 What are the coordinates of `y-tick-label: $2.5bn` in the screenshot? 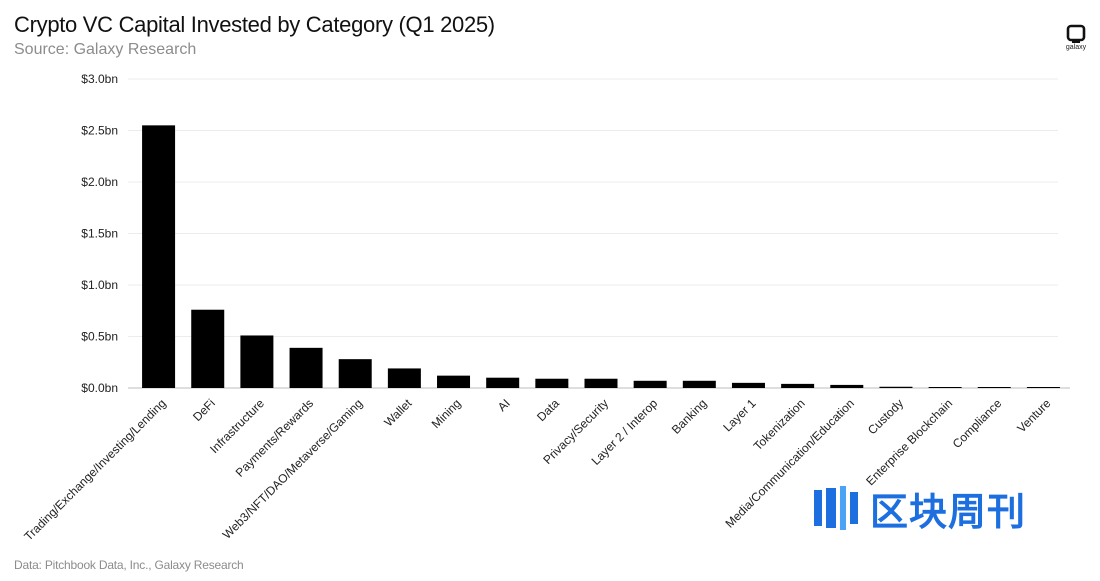 It's located at (99, 131).